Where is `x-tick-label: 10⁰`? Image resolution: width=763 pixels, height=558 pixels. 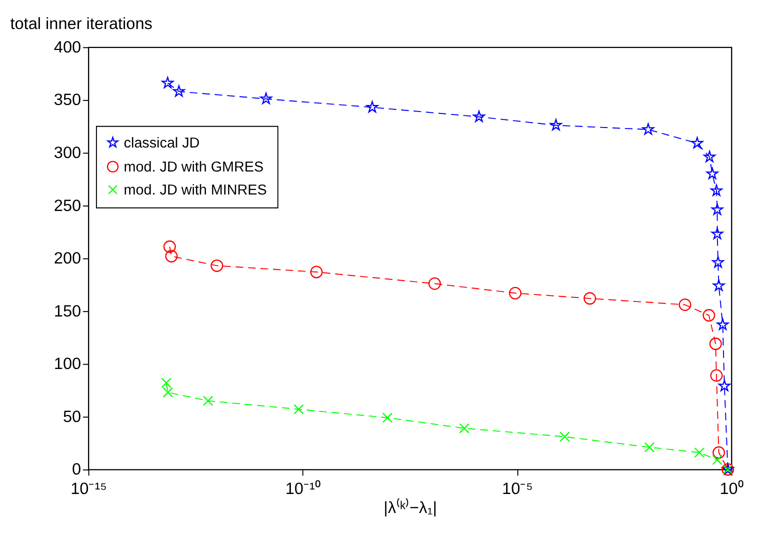
x-tick-label: 10⁰ is located at coordinates (732, 489).